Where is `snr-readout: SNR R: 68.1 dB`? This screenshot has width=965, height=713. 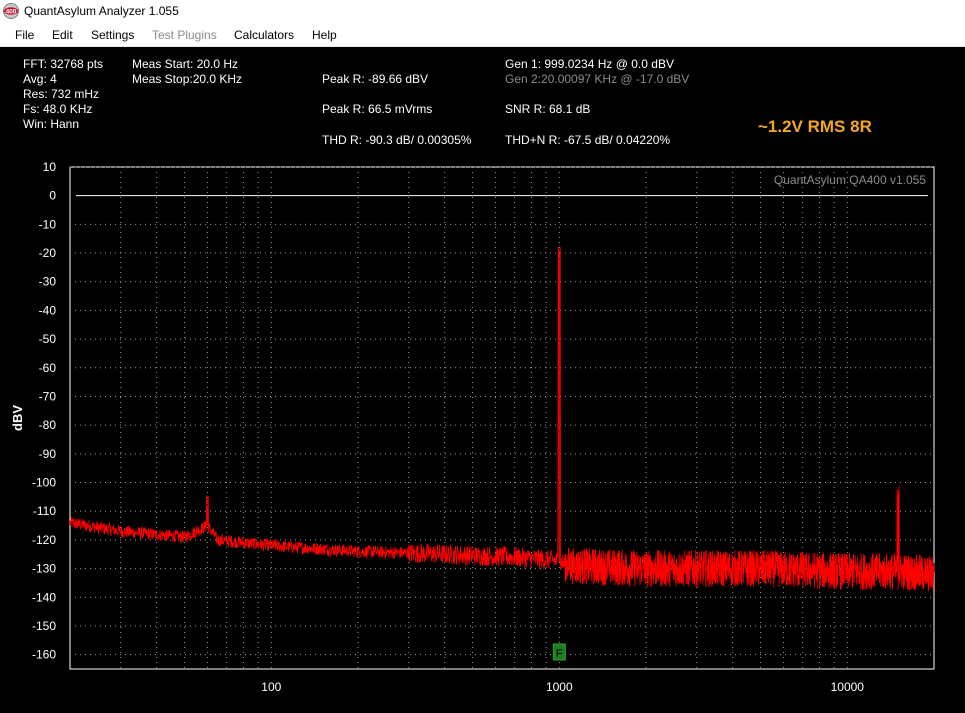 snr-readout: SNR R: 68.1 dB is located at coordinates (548, 109).